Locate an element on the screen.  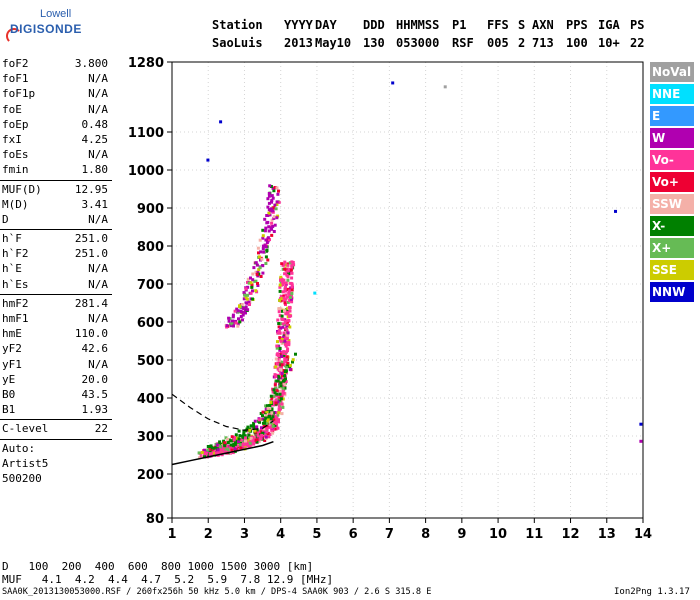
y-tick-label: 500 is located at coordinates (150, 361).